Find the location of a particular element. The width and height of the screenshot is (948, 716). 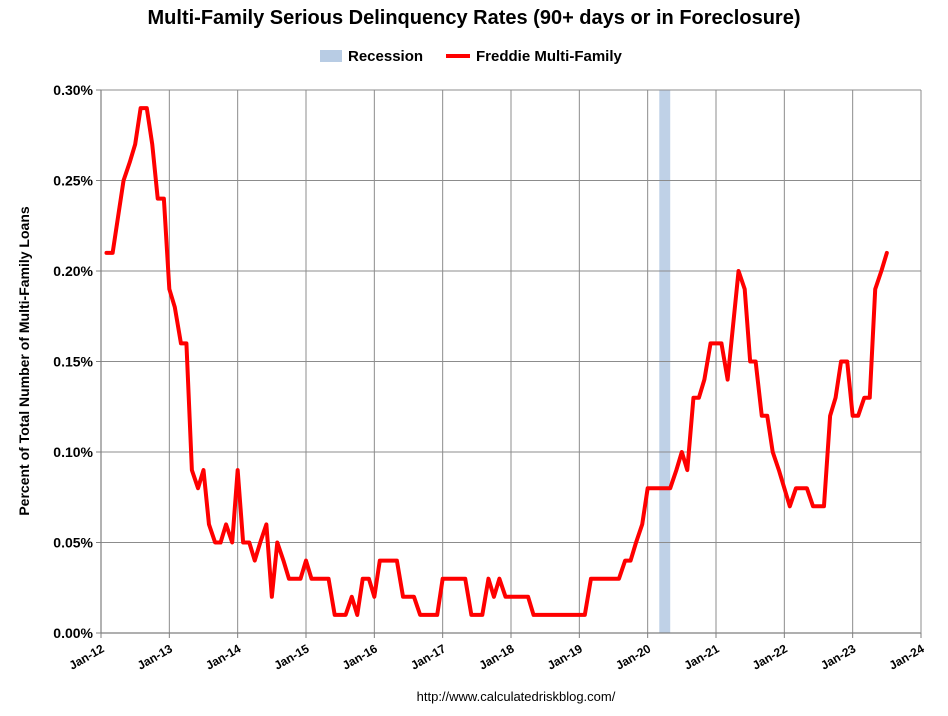

x-tick-label: Jan-21 is located at coordinates (702, 656).